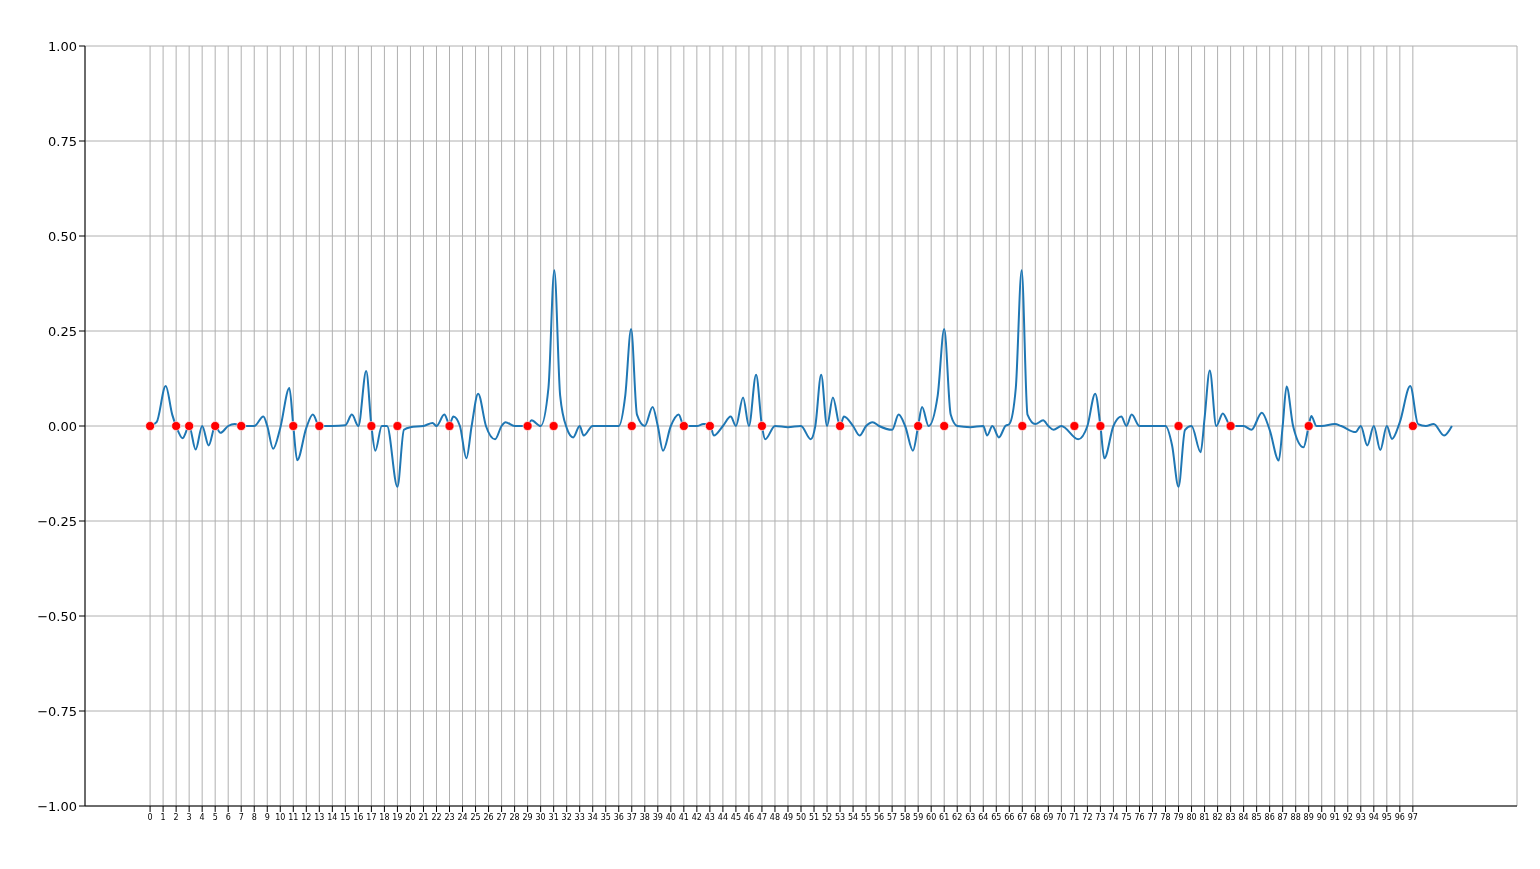 This screenshot has height=869, width=1540. I want to click on x-tick-label: 13, so click(319, 817).